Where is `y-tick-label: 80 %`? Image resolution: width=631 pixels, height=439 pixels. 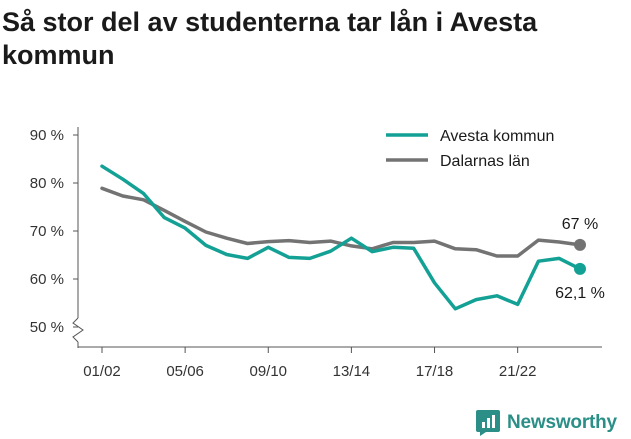
y-tick-label: 80 % is located at coordinates (47, 183).